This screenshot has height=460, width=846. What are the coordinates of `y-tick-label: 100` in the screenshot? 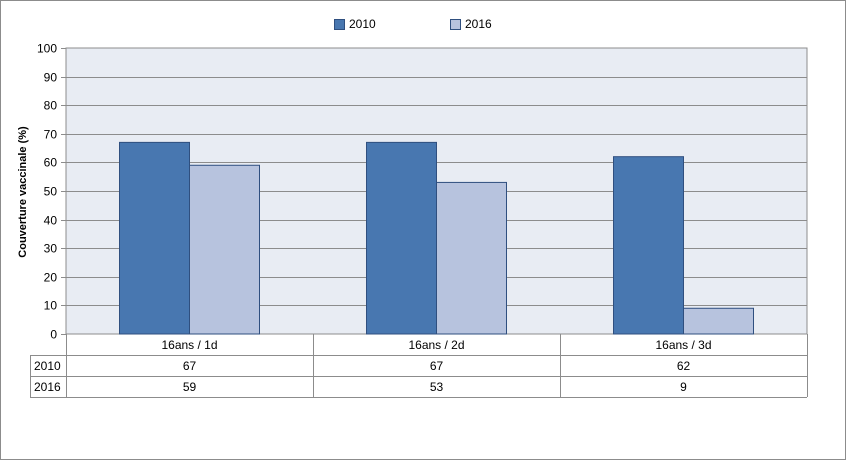 It's located at (47, 49).